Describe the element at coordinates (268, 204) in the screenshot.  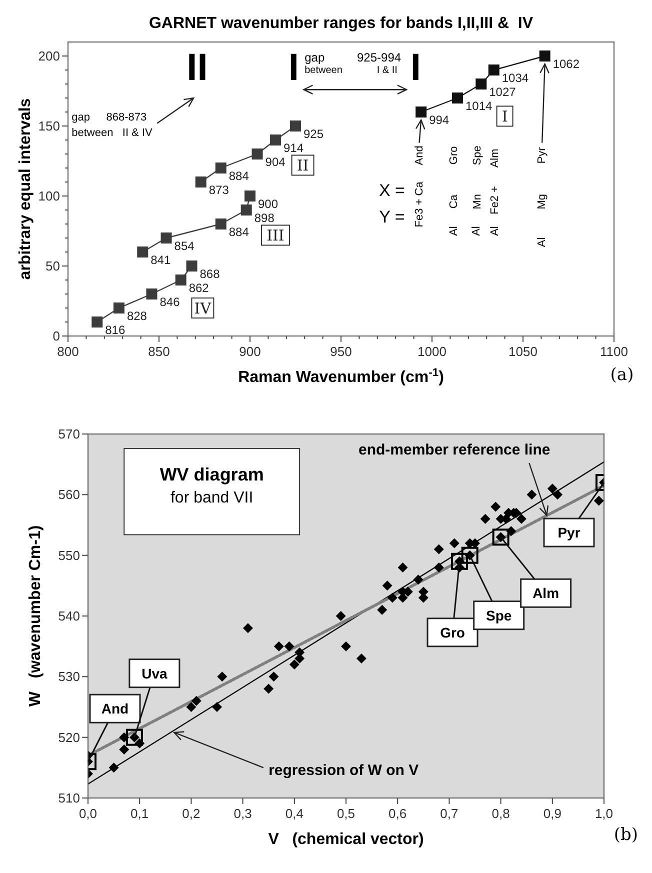
I see `annotation: 900` at that location.